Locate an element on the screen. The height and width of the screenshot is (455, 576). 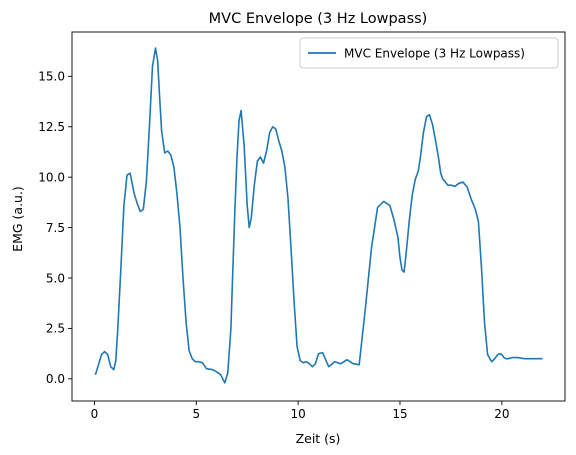
y-axis-label: EMG (a.u.) is located at coordinates (17, 219).